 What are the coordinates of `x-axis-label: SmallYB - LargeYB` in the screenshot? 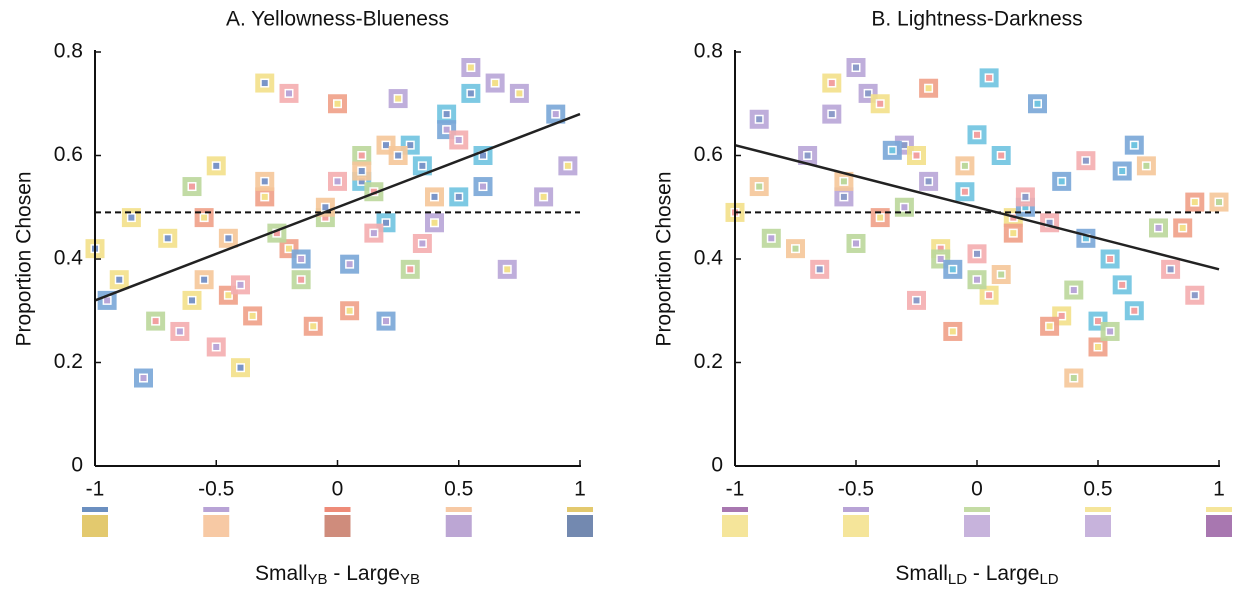 It's located at (337, 575).